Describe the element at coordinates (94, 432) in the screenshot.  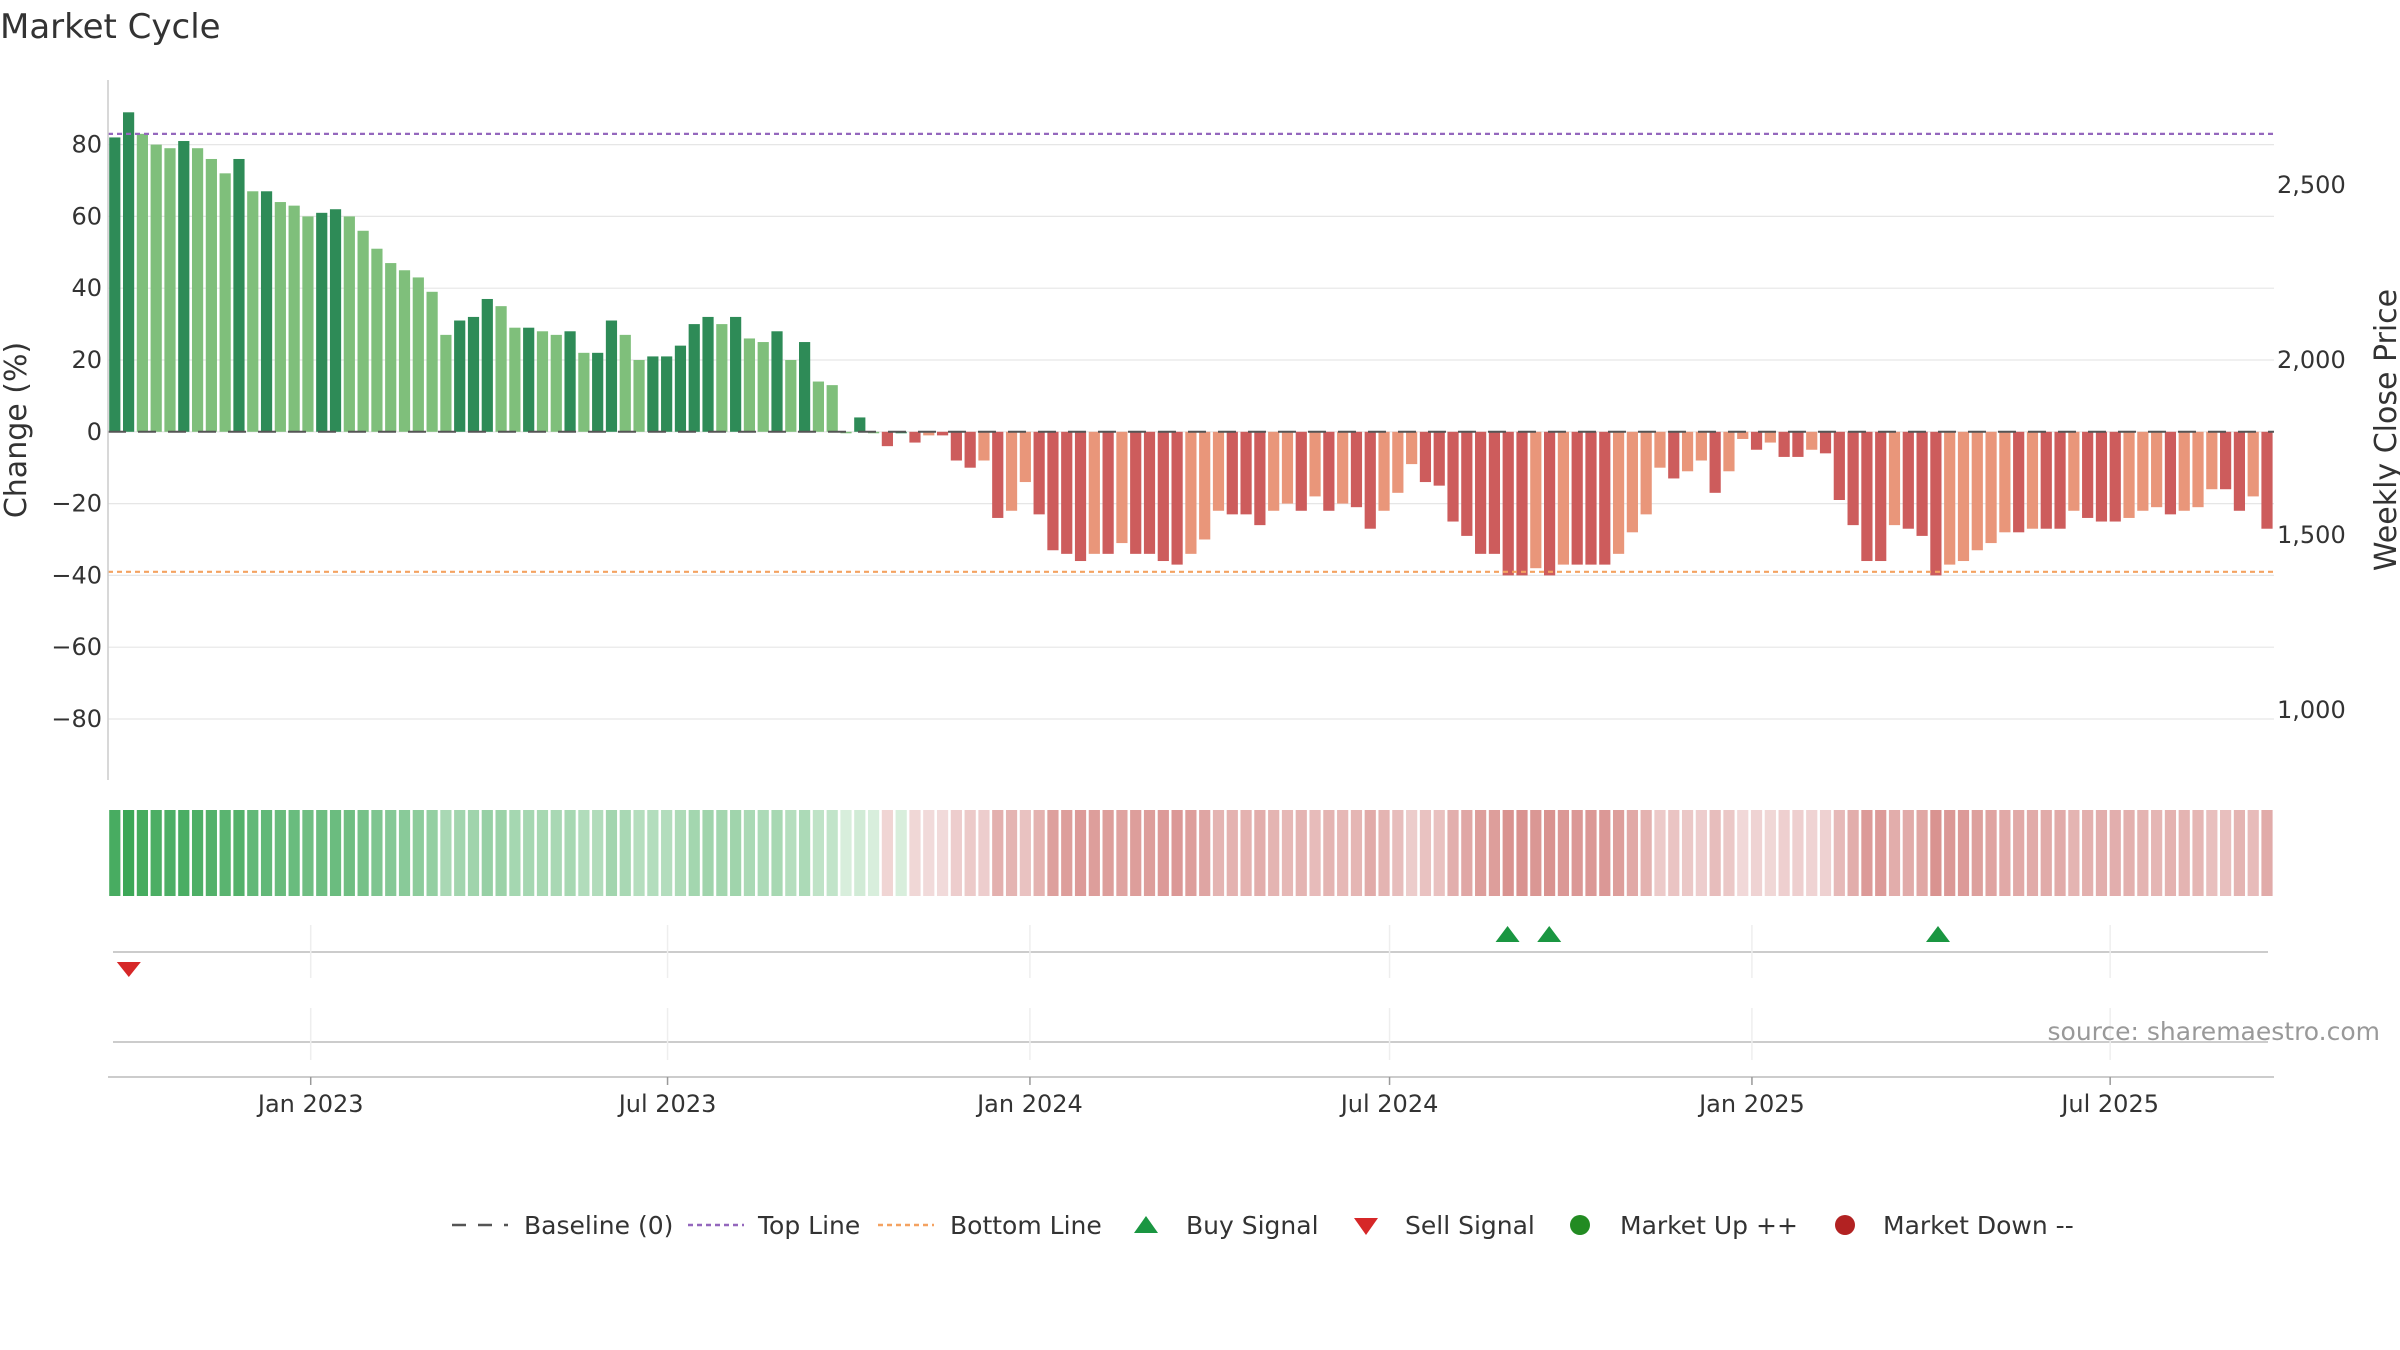
I see `y-tick-left-label: 0` at that location.